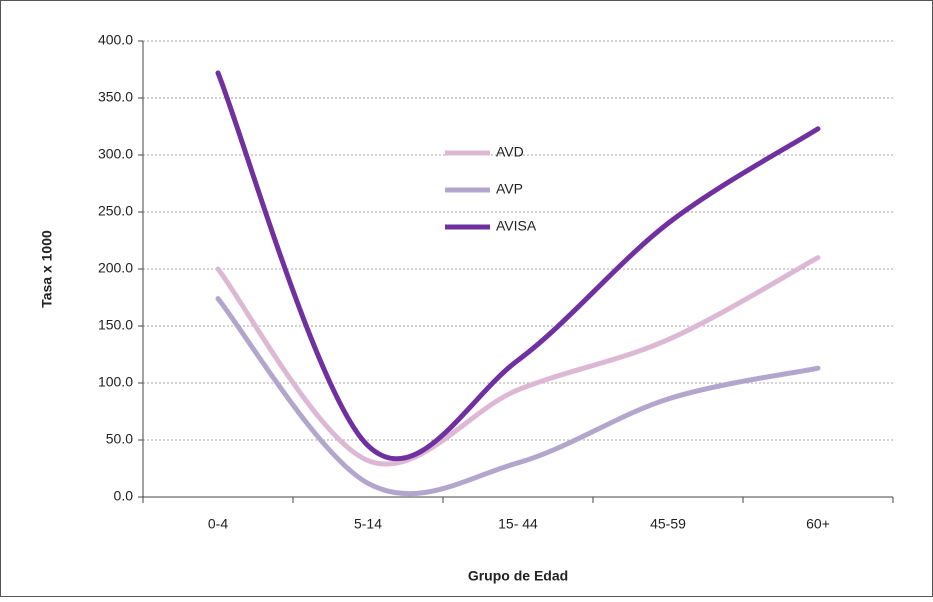  What do you see at coordinates (115, 382) in the screenshot?
I see `y-tick-label: 100.0` at bounding box center [115, 382].